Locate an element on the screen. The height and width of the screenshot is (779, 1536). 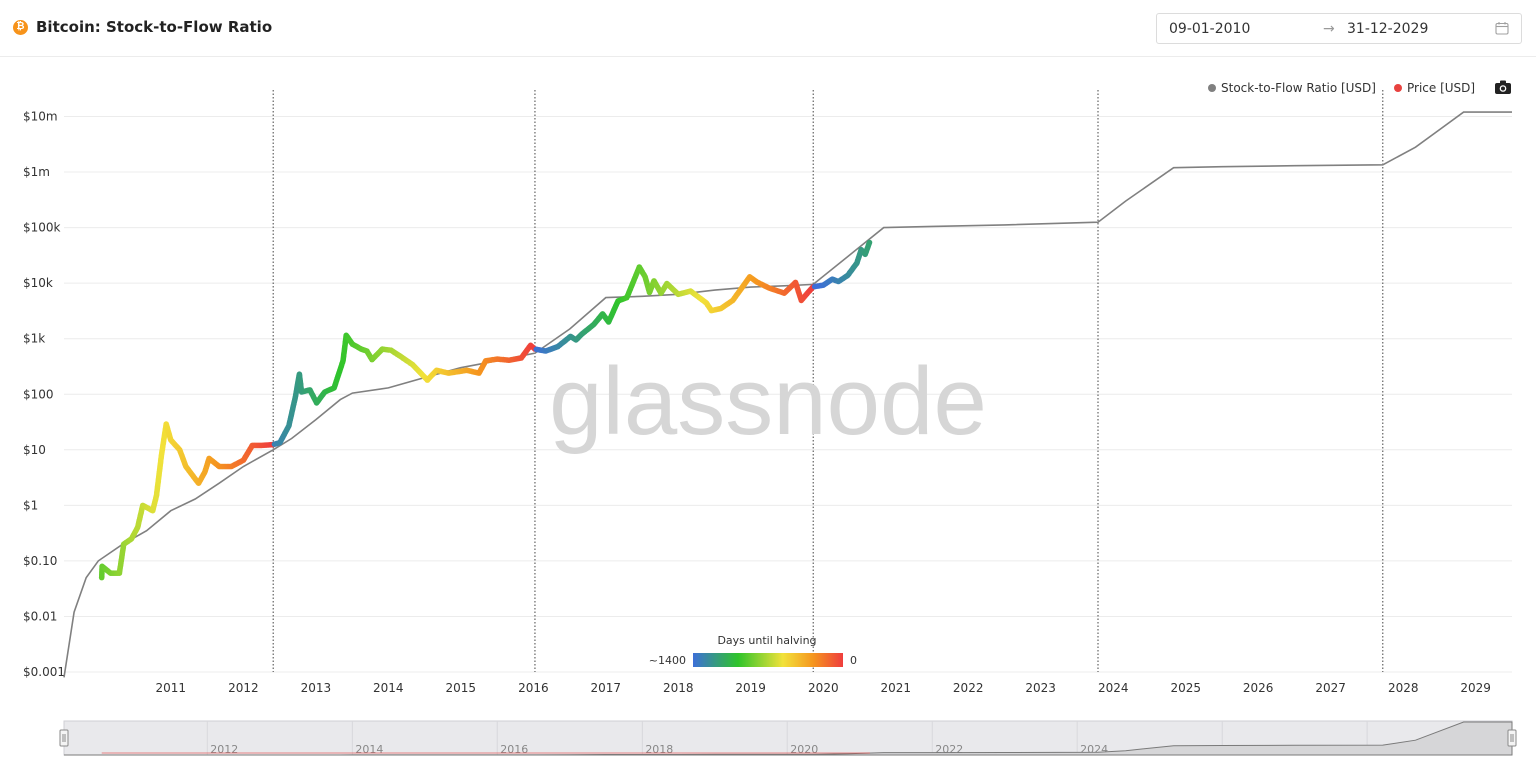
y-tick-label-5: $100 is located at coordinates (38, 394).